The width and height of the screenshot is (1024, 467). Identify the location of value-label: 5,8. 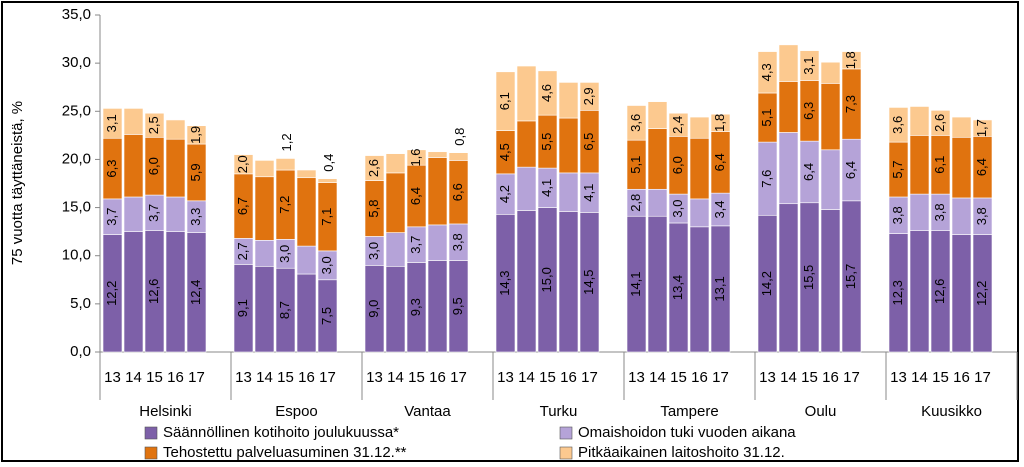
(373, 208).